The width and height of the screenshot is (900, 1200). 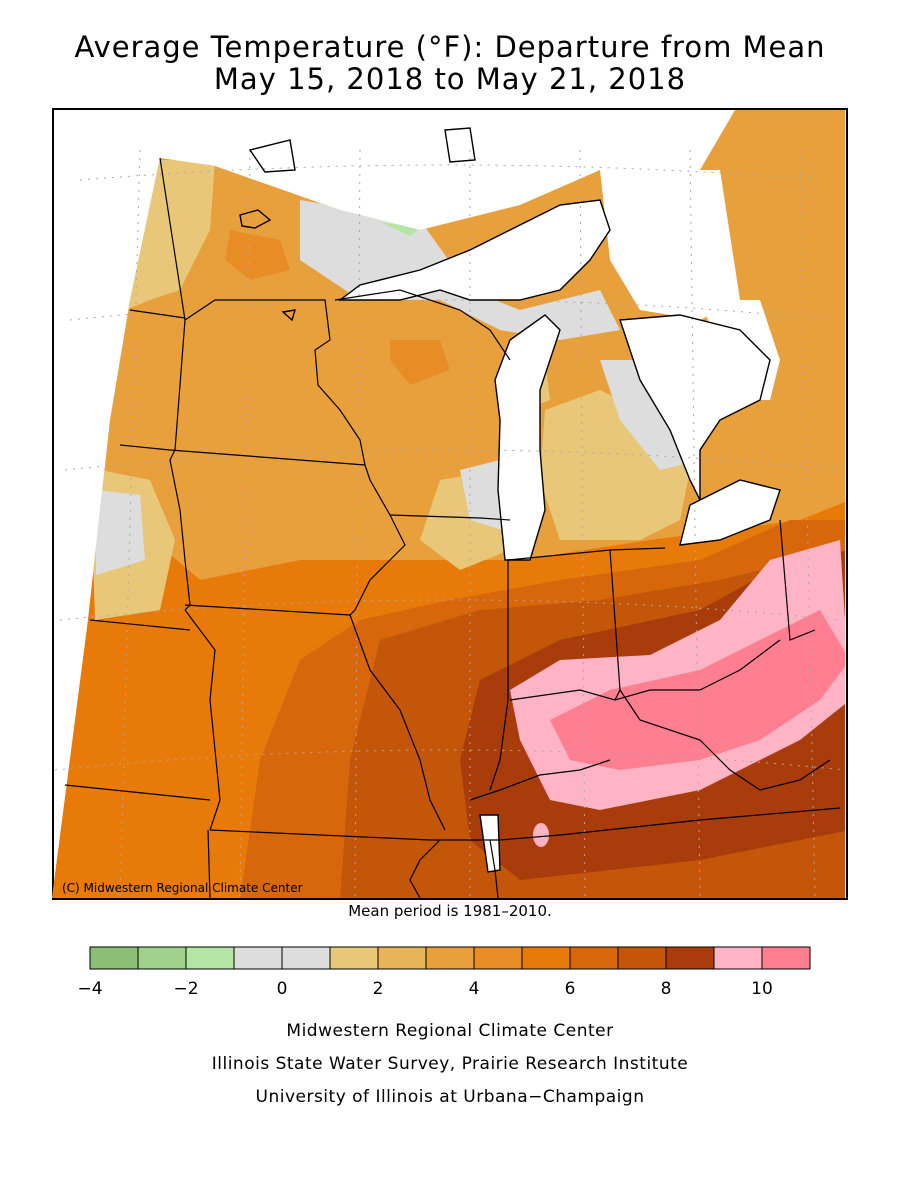 I want to click on legend-tick-label: 10, so click(x=762, y=989).